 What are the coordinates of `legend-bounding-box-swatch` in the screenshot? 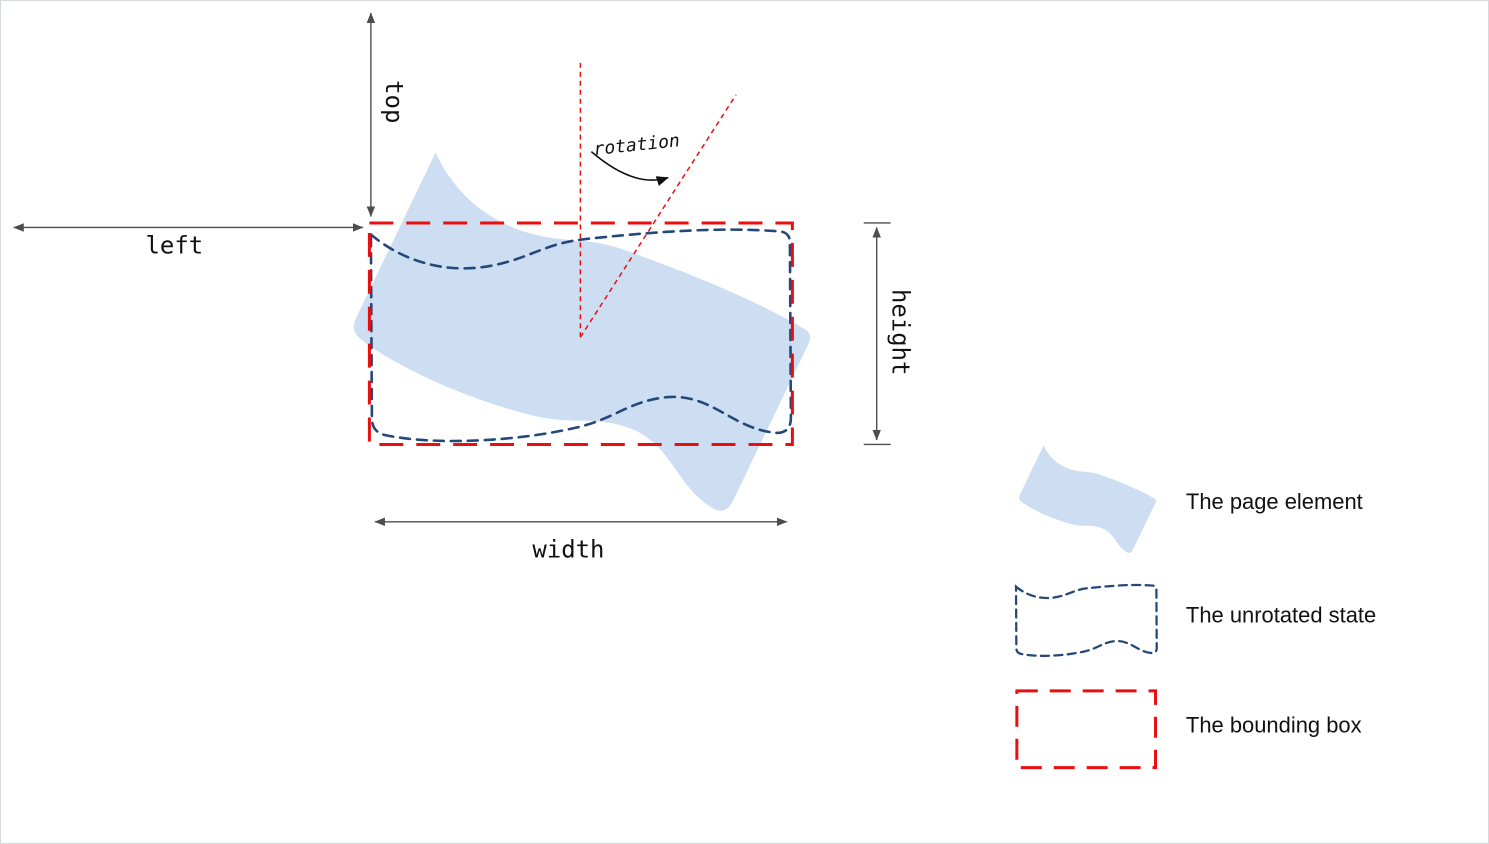 It's located at (1086, 729).